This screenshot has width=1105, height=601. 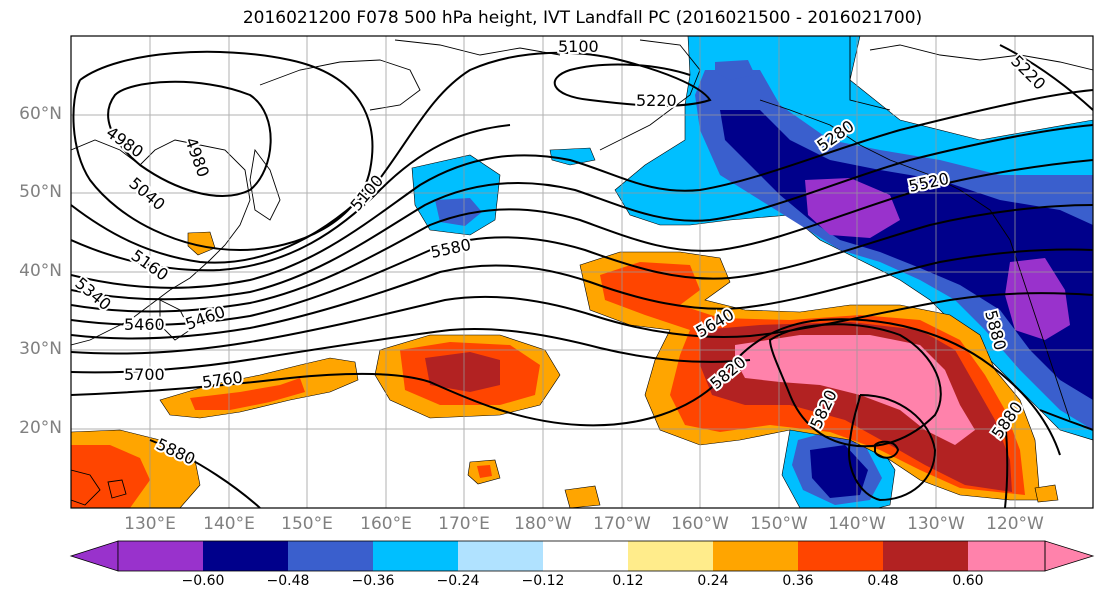 What do you see at coordinates (94, 556) in the screenshot?
I see `colorbar-arrow-low` at bounding box center [94, 556].